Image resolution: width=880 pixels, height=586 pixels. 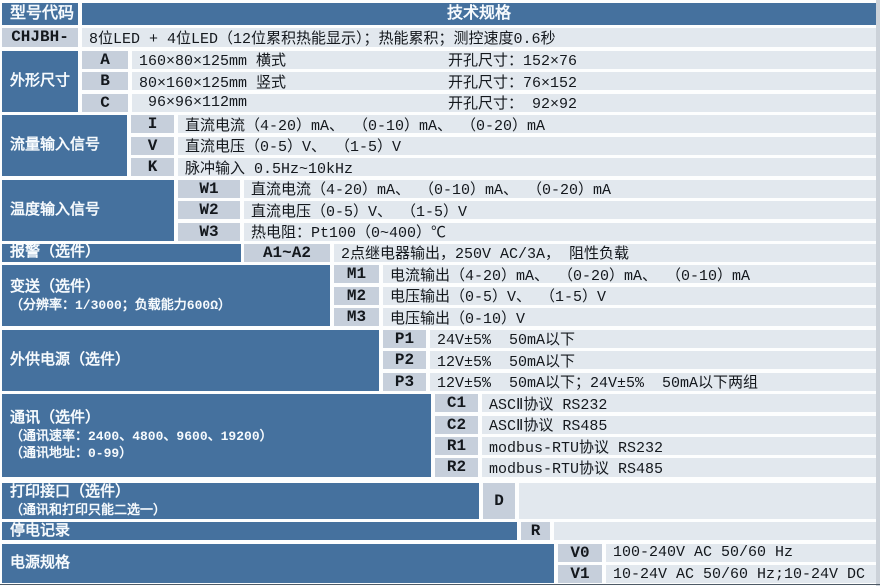 I want to click on desc-cell-temp-input-row-1: 直流电流（4-20）mA、 （0-10）mA、 （0-20）mA, so click(x=560, y=188).